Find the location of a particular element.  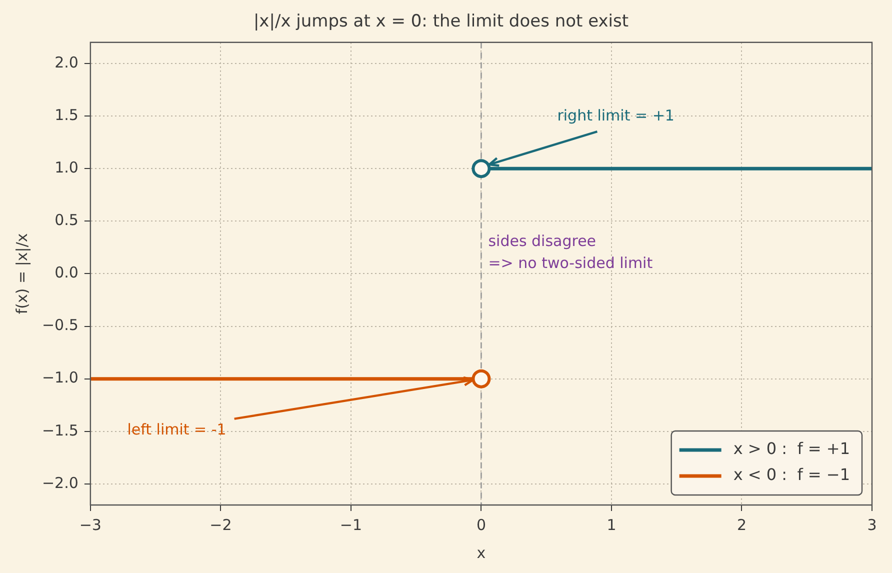

y-tick-label: 2.0 is located at coordinates (66, 62).